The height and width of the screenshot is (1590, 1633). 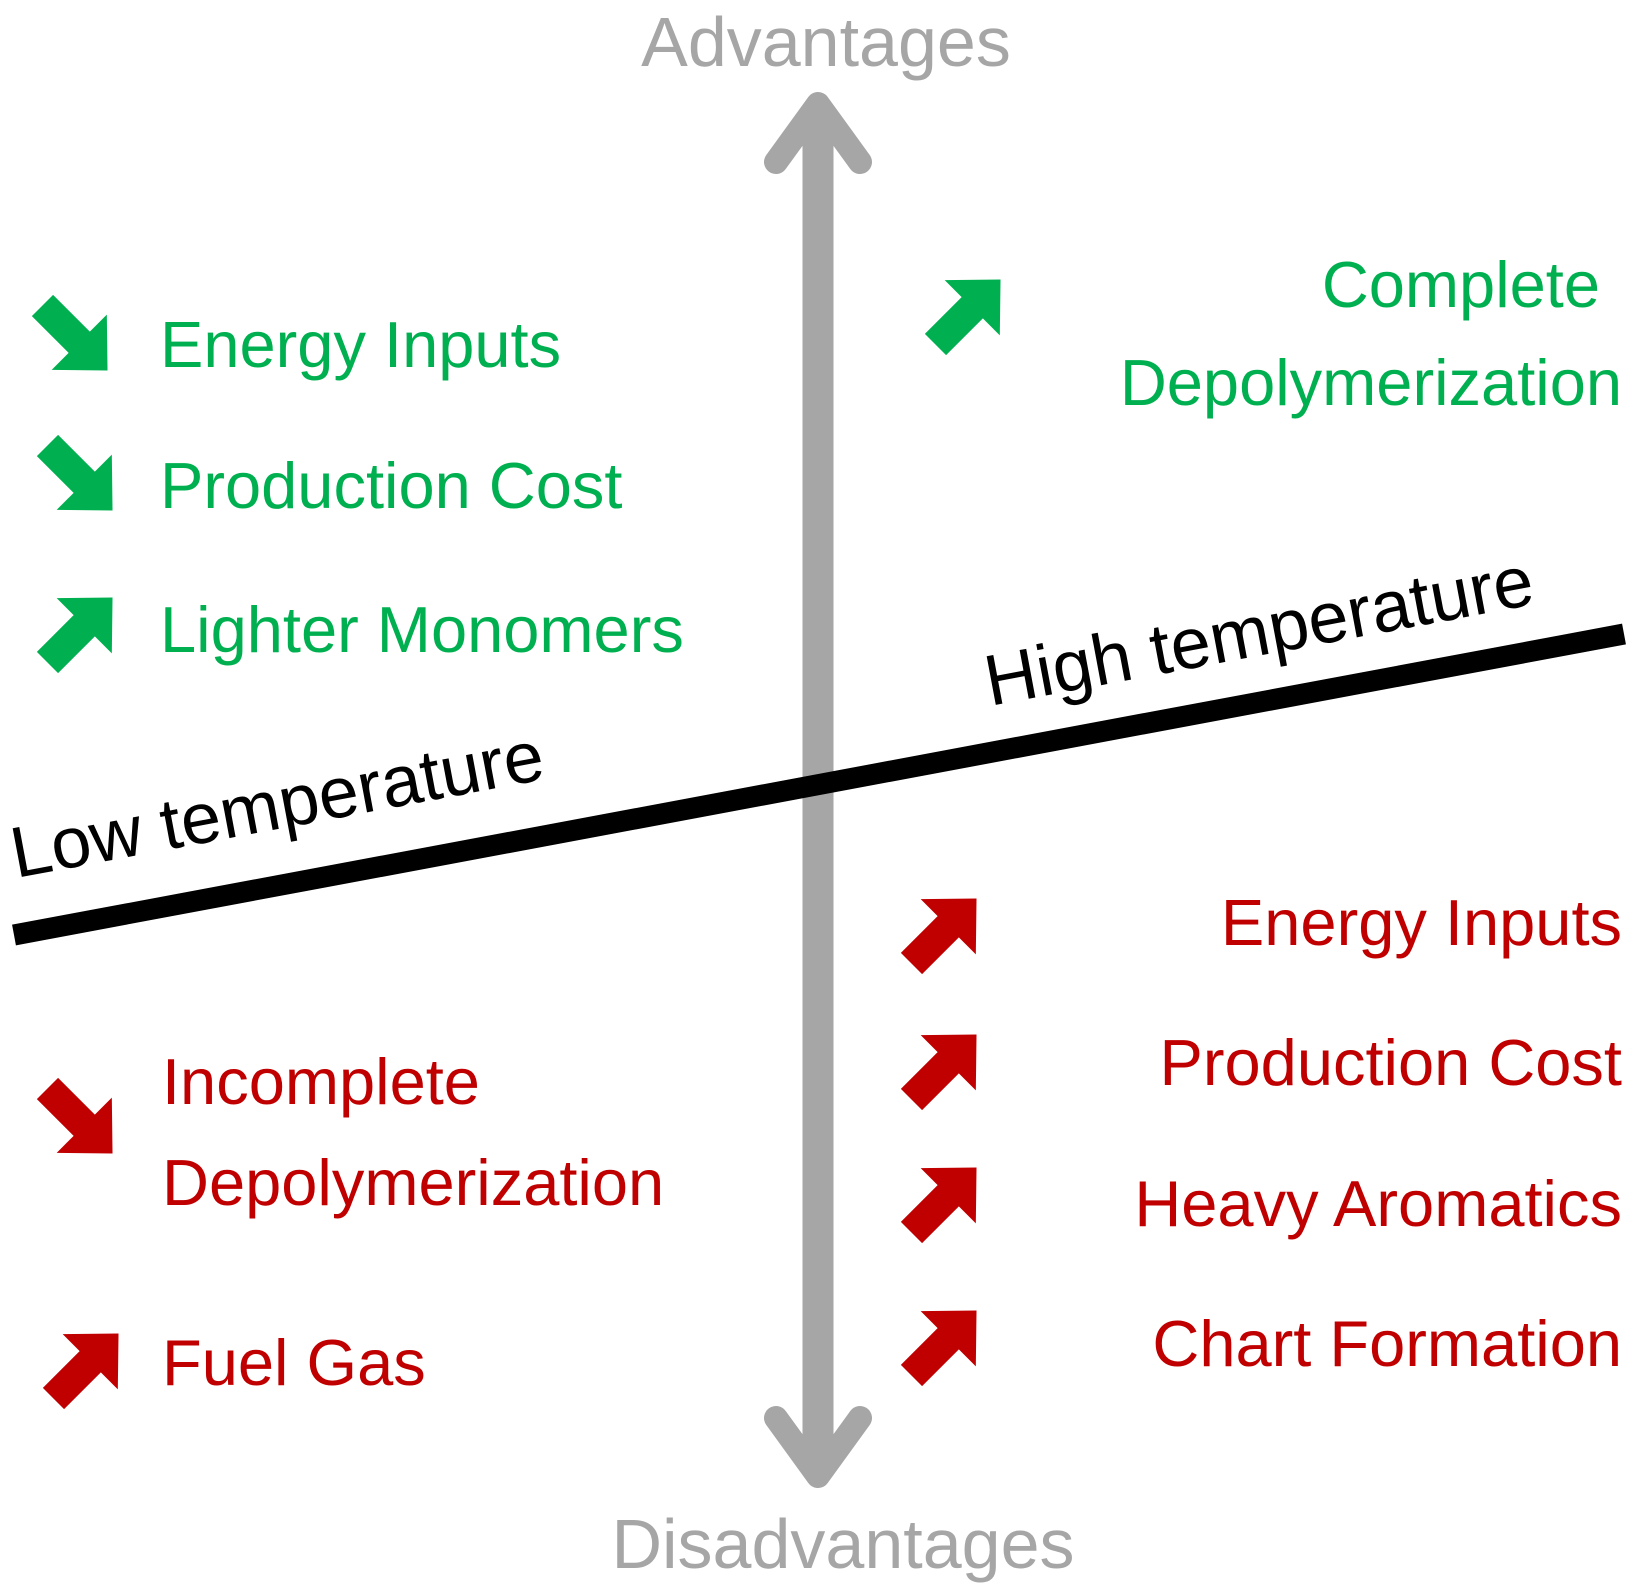 What do you see at coordinates (1387, 1343) in the screenshot?
I see `high-dis-chart-formation: Chart Formation` at bounding box center [1387, 1343].